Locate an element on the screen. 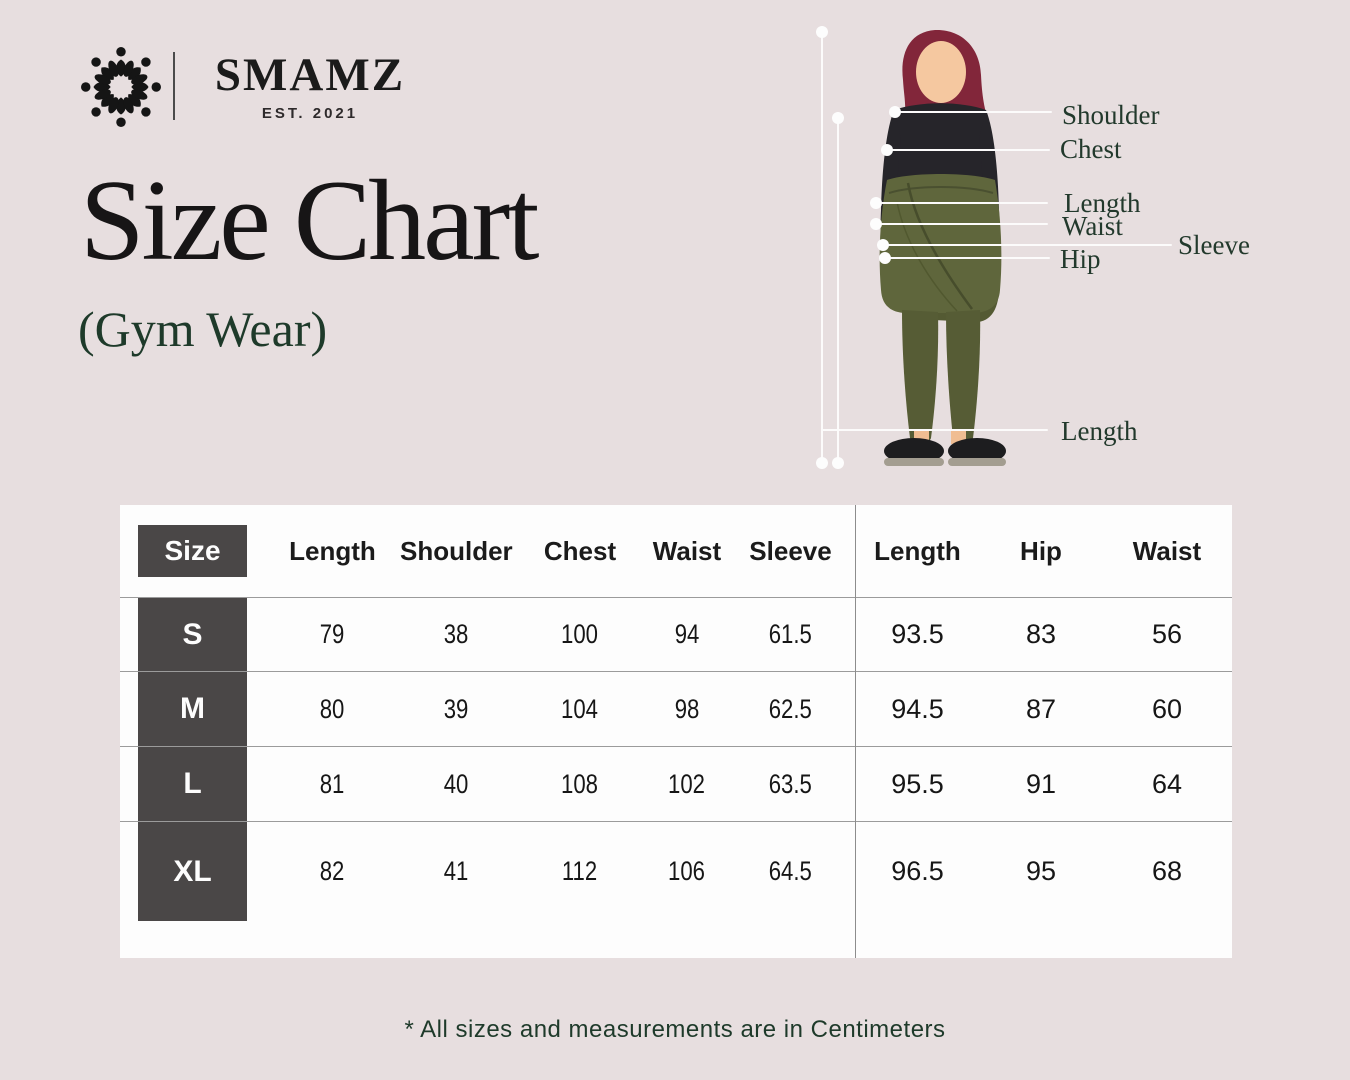 The height and width of the screenshot is (1080, 1350). sleeve-label: Sleeve is located at coordinates (1214, 245).